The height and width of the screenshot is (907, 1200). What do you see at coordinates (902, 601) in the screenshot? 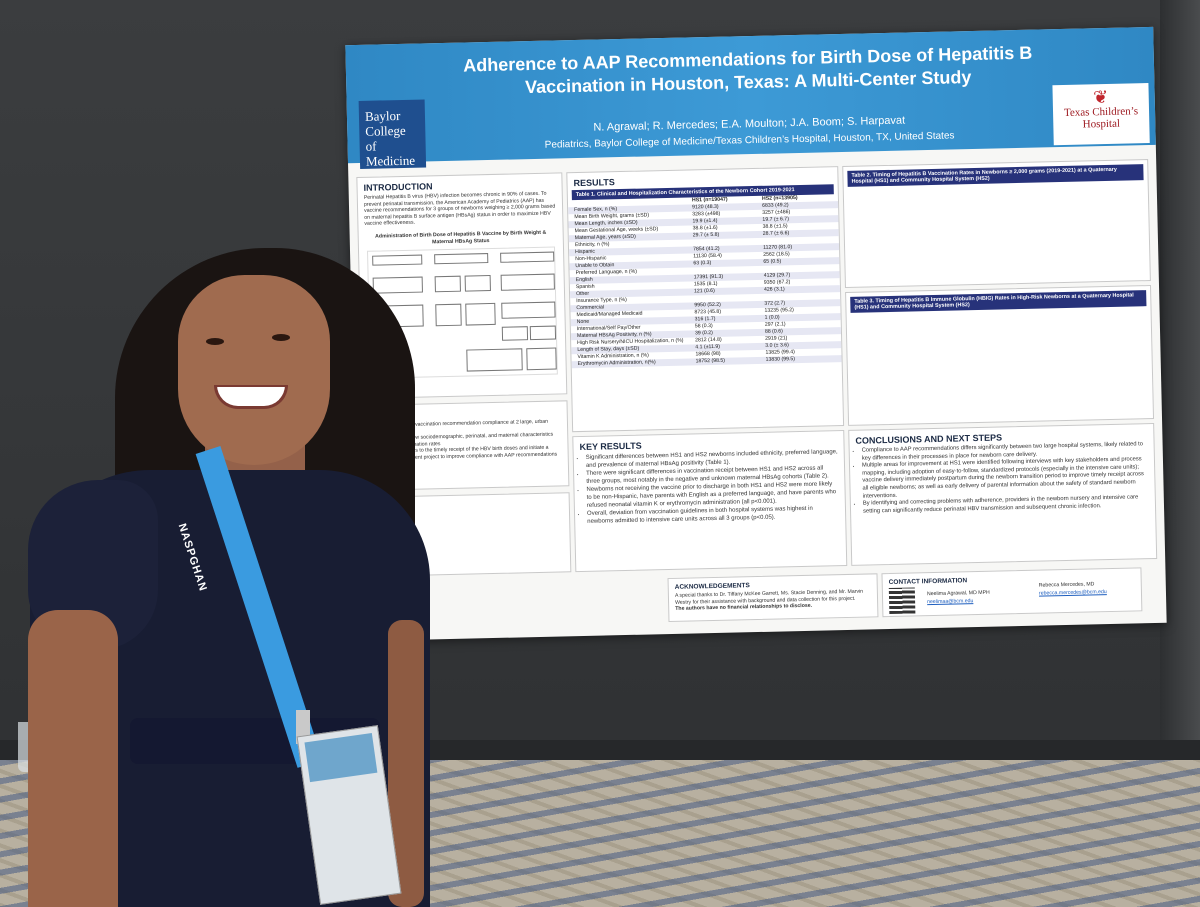
I see `qr-code-icon` at bounding box center [902, 601].